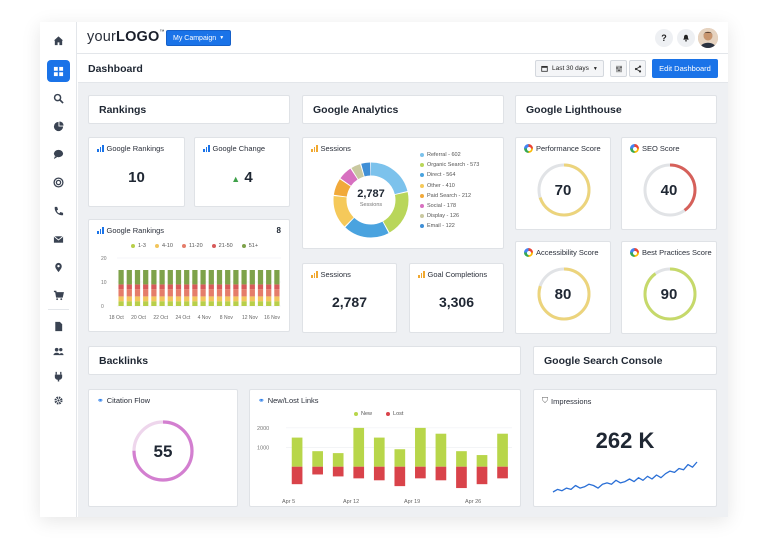 This screenshot has height=549, width=768. What do you see at coordinates (58, 376) in the screenshot?
I see `plug-icon` at bounding box center [58, 376].